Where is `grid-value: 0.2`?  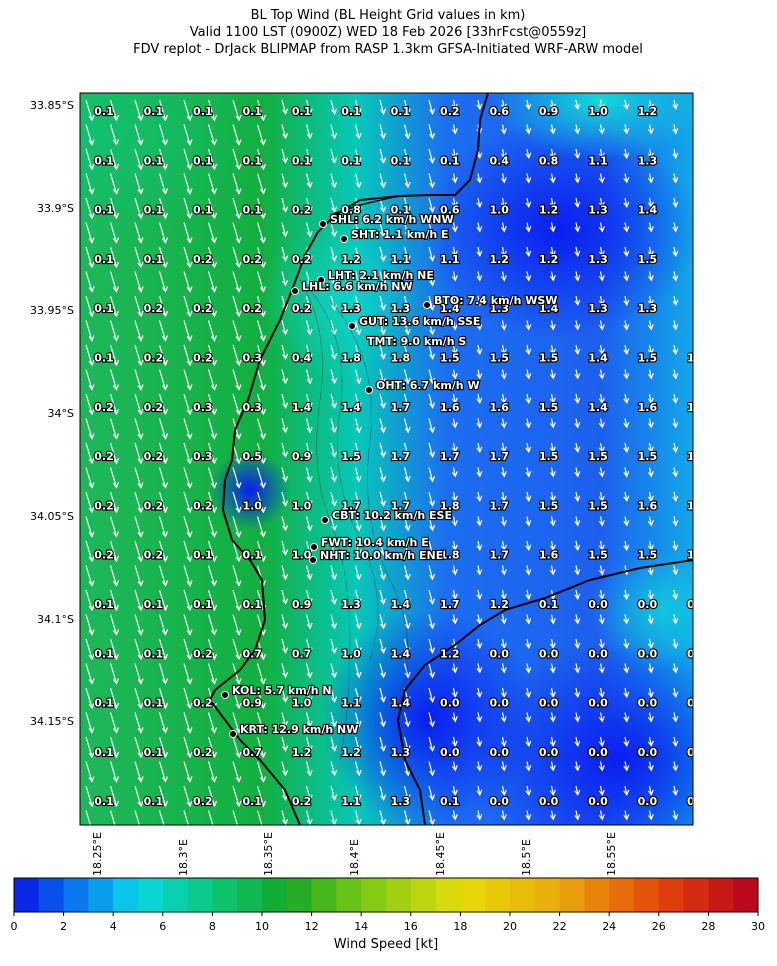
grid-value: 0.2 is located at coordinates (203, 308).